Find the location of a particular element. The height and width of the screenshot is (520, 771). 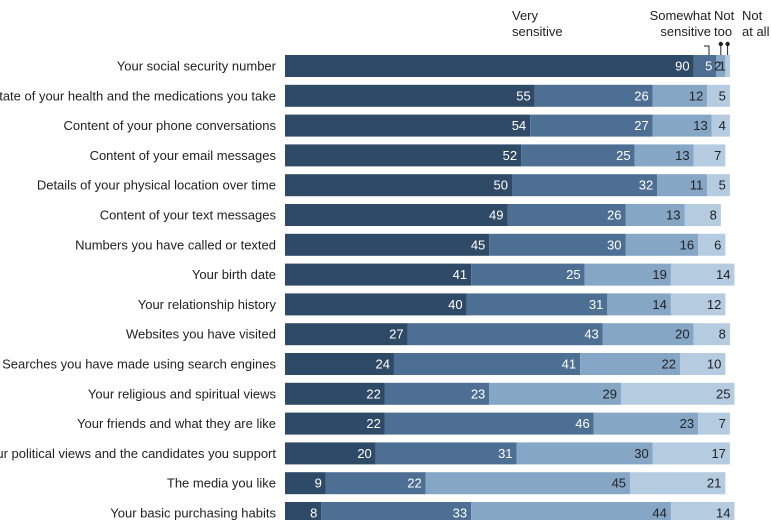

category-label: Content of your text messages is located at coordinates (188, 215).